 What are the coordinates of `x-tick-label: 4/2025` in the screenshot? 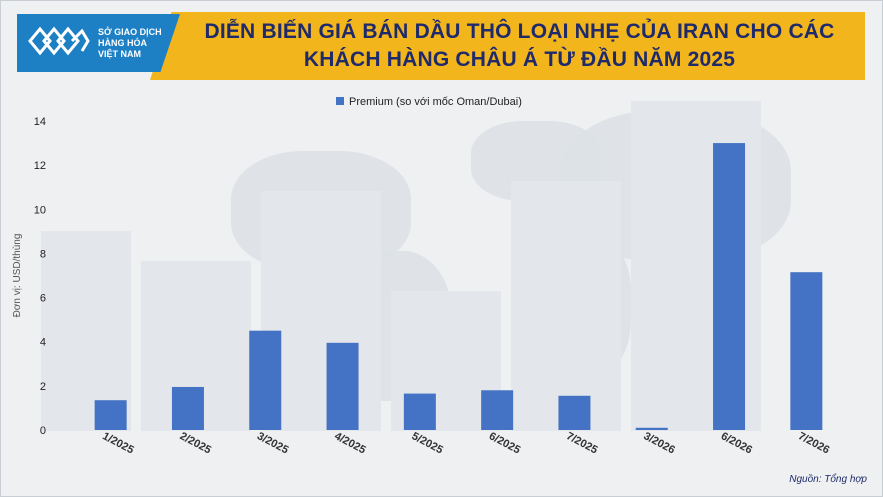 It's located at (349, 443).